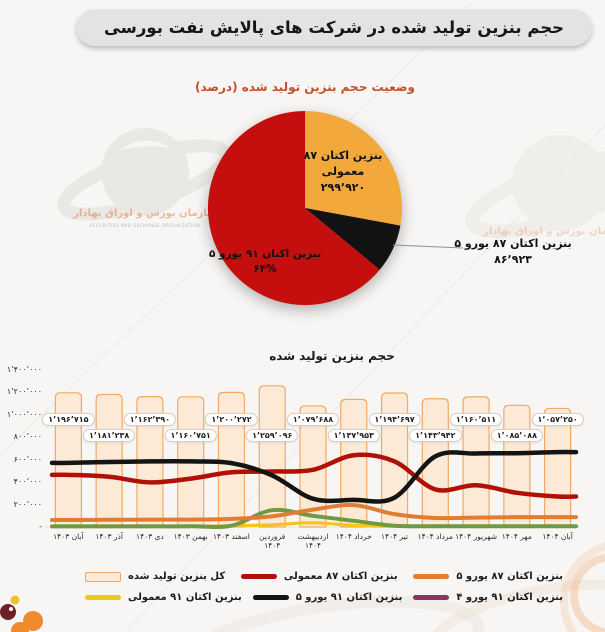 The image size is (605, 632). What do you see at coordinates (145, 225) in the screenshot?
I see `watermark-text-en-left: SECURITIES AND EXCHANGE ORGANIZATION` at bounding box center [145, 225].